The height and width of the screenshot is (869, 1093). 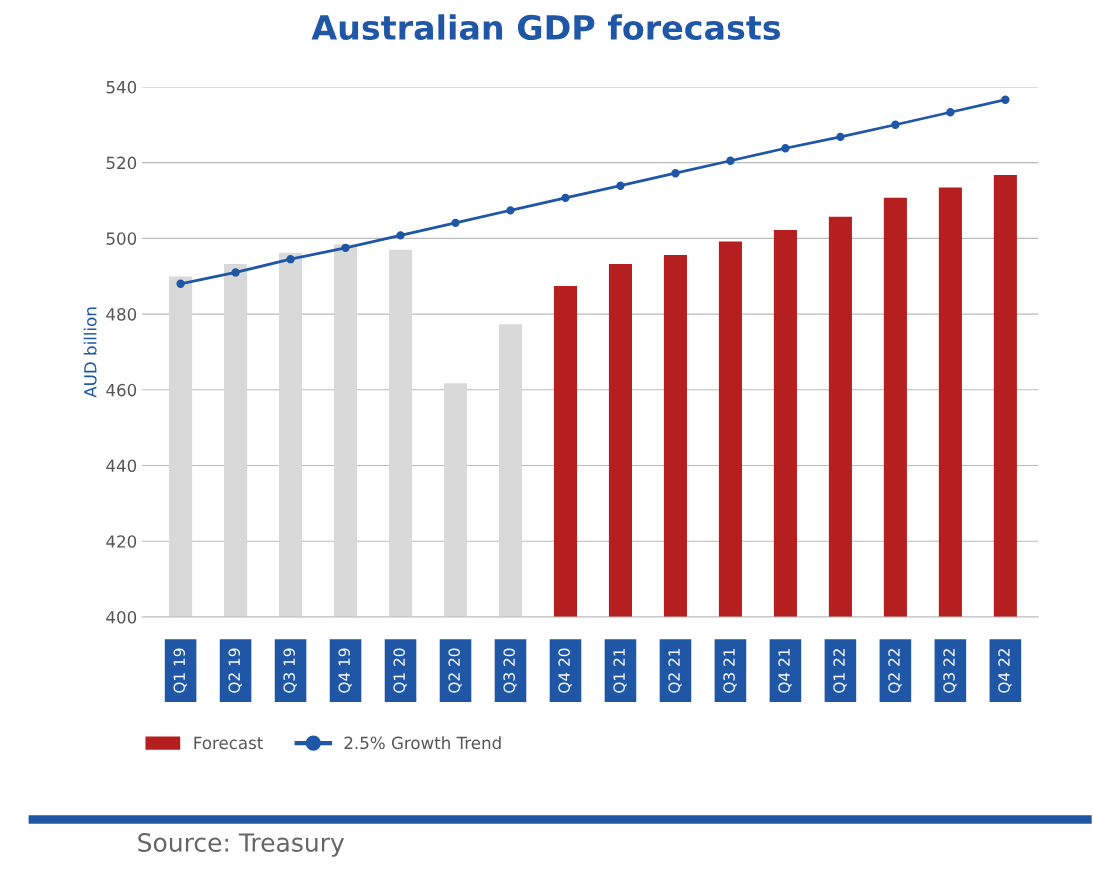 What do you see at coordinates (422, 743) in the screenshot?
I see `legend-label: 2.5% Growth Trend` at bounding box center [422, 743].